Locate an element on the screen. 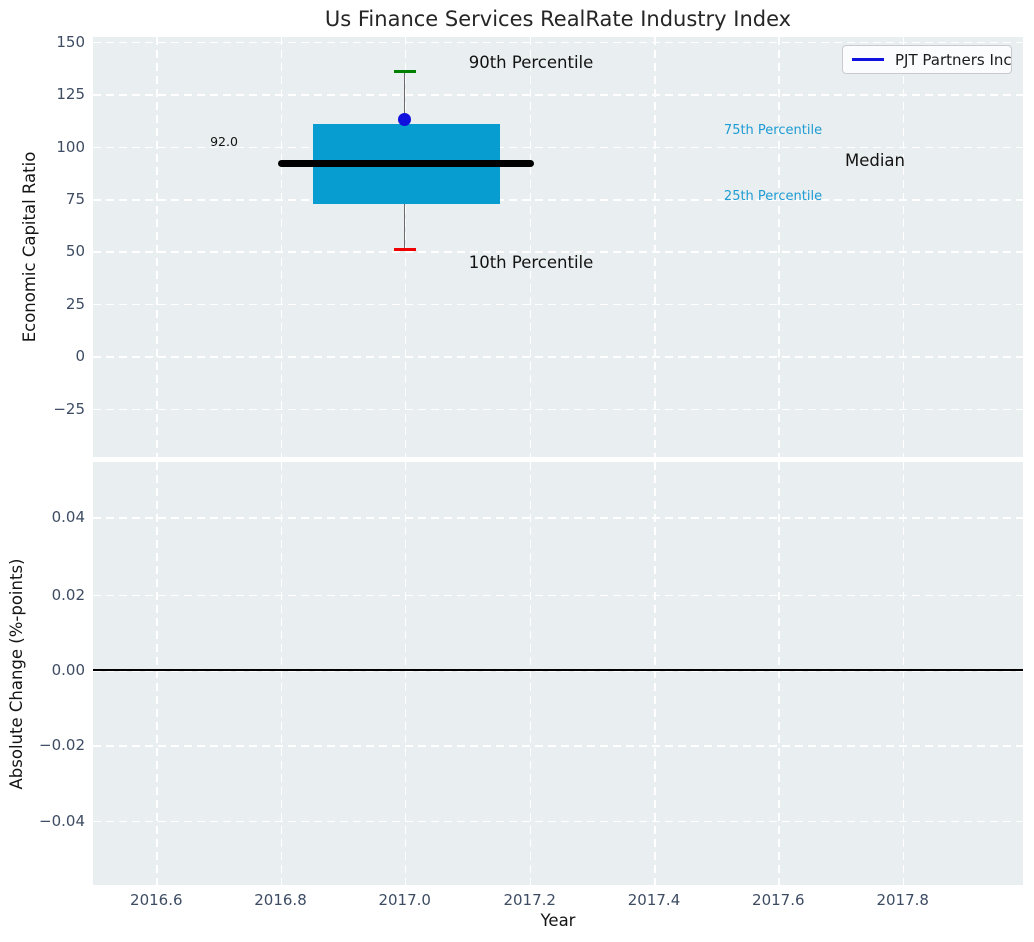 Image resolution: width=1034 pixels, height=942 pixels. x-tick-label: 2016.6 is located at coordinates (156, 900).